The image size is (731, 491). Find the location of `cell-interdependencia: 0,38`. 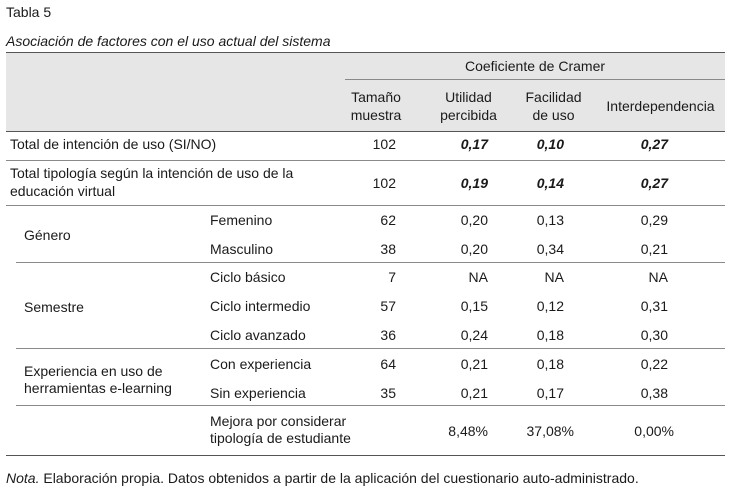

cell-interdependencia: 0,38 is located at coordinates (654, 393).